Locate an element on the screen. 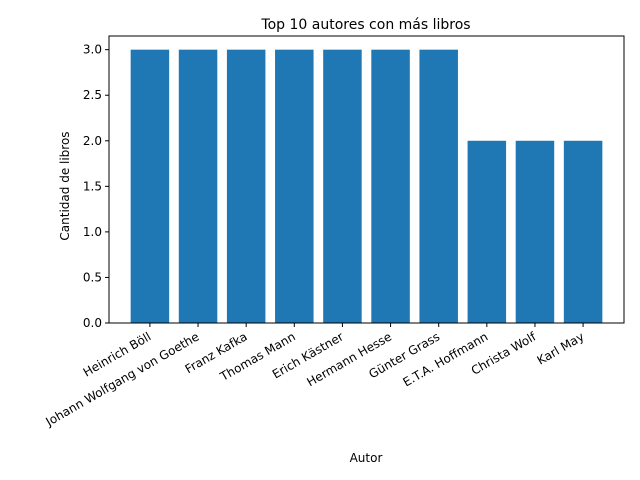  y-tick-label: 0.5 is located at coordinates (92, 277).